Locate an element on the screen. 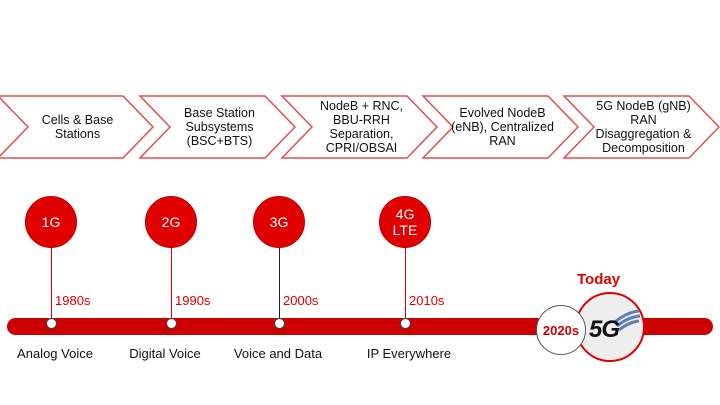 The width and height of the screenshot is (720, 405). chevron-label: Cells & Base Stations is located at coordinates (77, 127).